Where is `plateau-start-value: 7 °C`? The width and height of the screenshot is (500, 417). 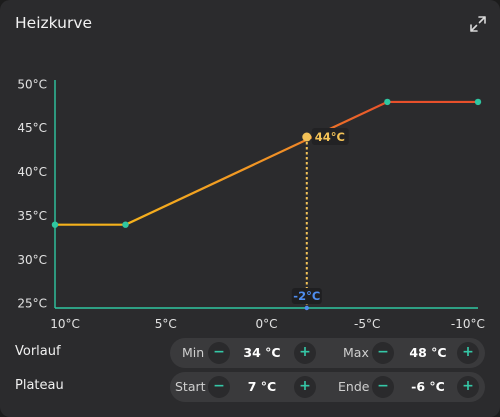
plateau-start-value: 7 °C is located at coordinates (262, 386).